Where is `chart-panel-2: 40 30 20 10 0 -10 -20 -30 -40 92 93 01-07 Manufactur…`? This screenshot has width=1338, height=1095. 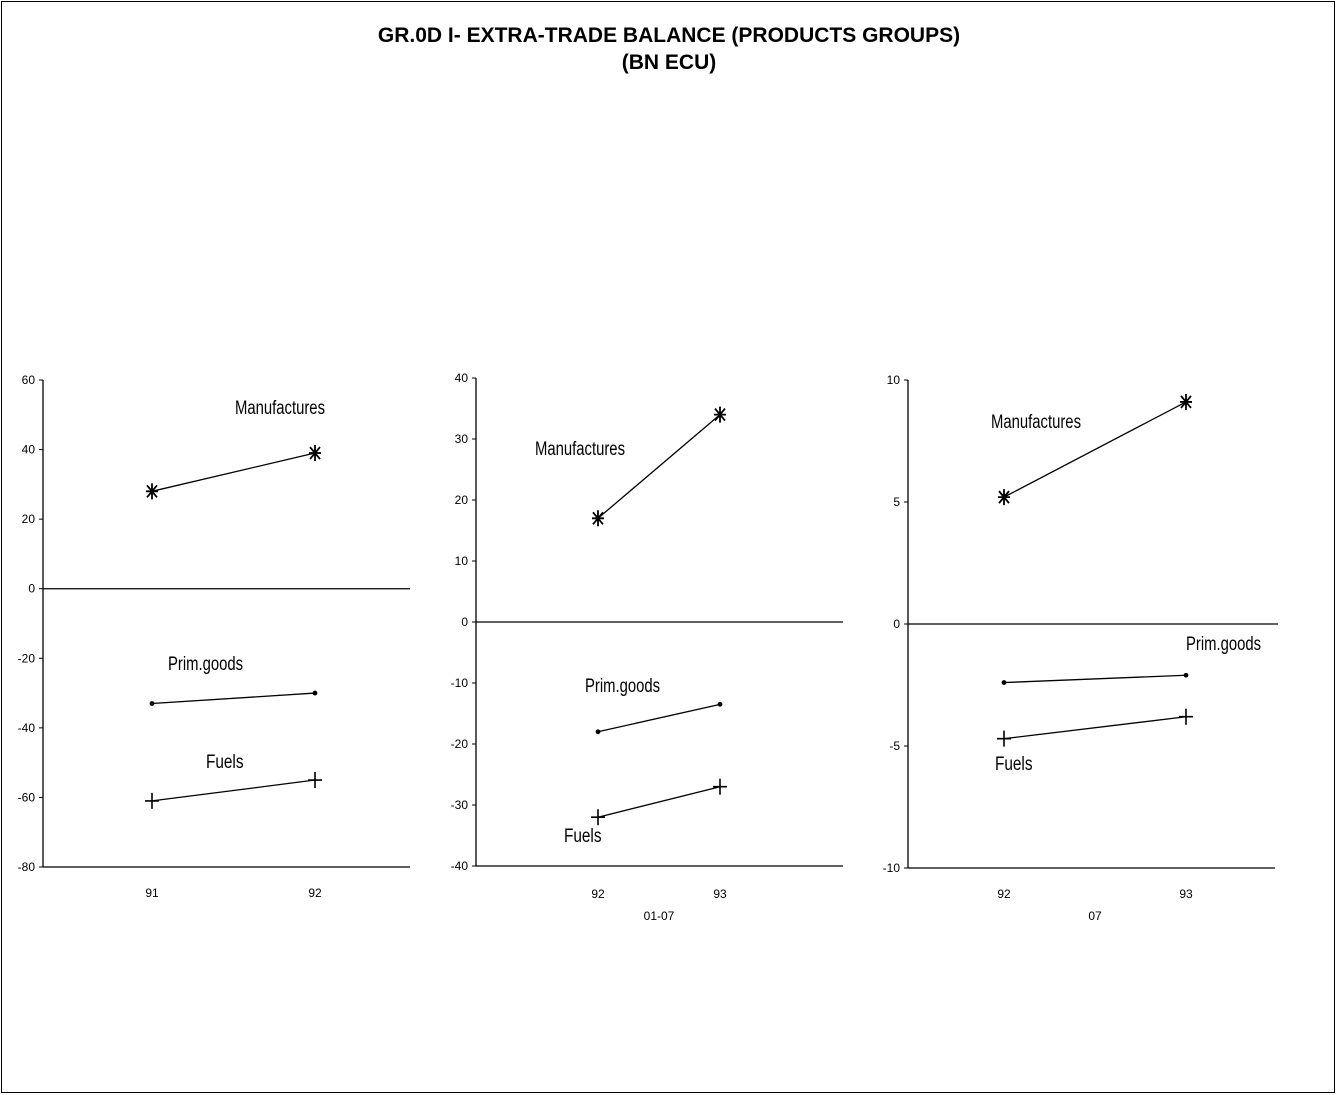
chart-panel-2: 40 30 20 10 0 -10 -20 -30 -40 92 93 01-07 Manufactur… is located at coordinates (647, 647).